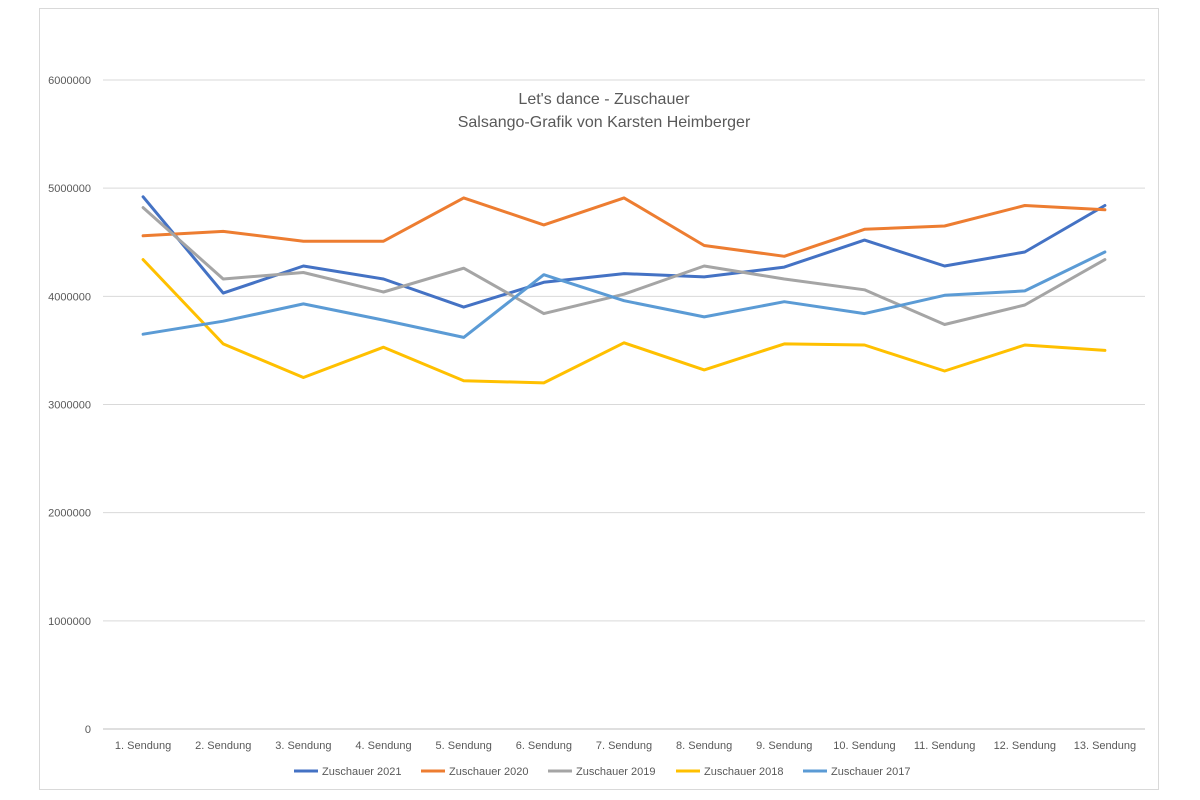 Image resolution: width=1200 pixels, height=800 pixels. Describe the element at coordinates (544, 746) in the screenshot. I see `x-tick-label: 6. Sendung` at that location.